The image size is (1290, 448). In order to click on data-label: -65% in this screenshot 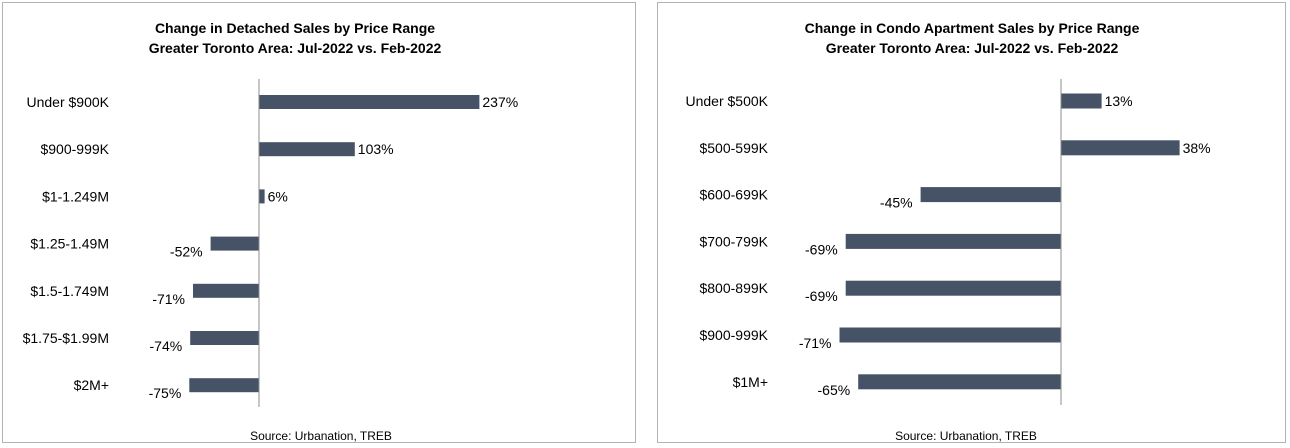, I will do `click(834, 390)`.